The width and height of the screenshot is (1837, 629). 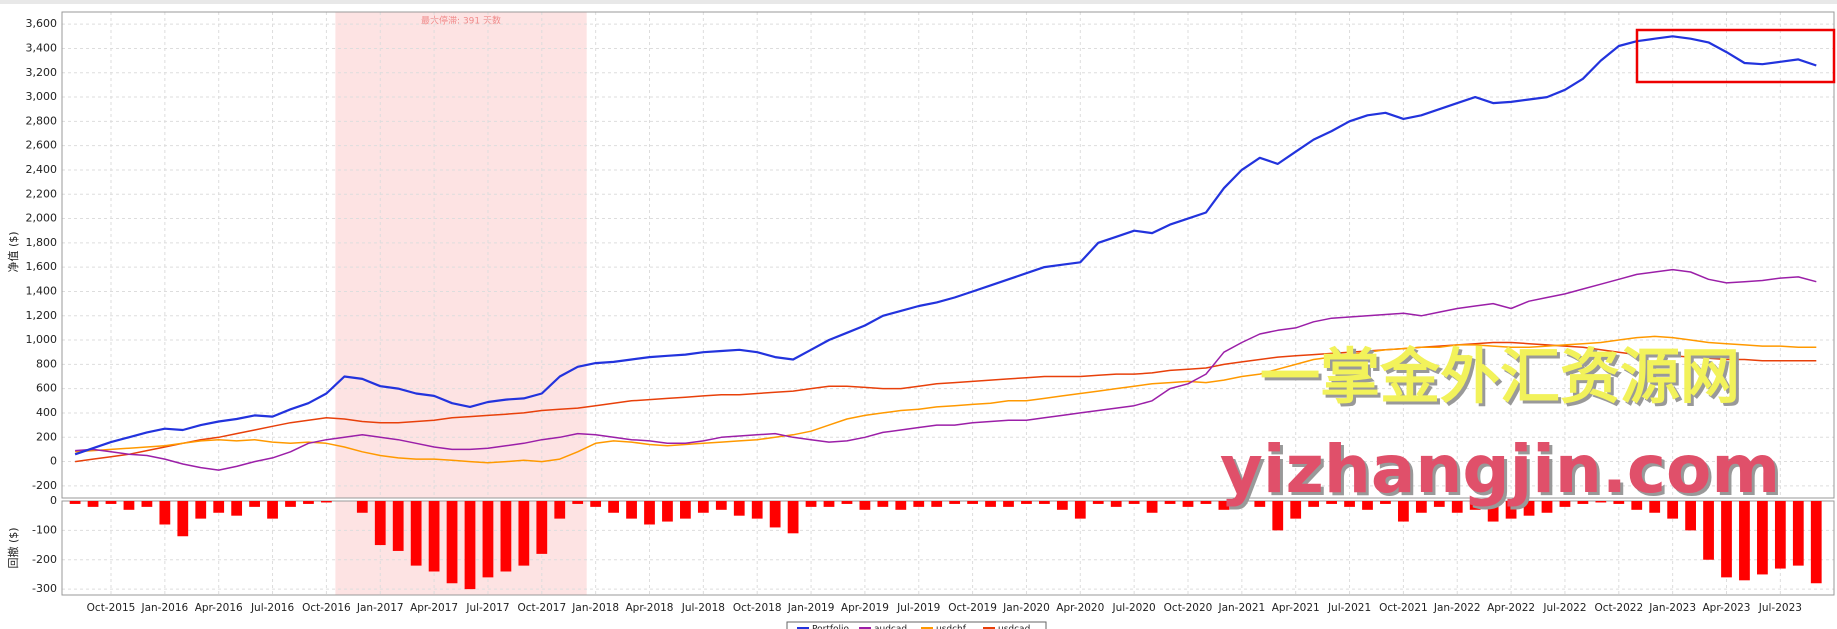 I want to click on x-tick-label: Jan-2023, so click(x=1672, y=608).